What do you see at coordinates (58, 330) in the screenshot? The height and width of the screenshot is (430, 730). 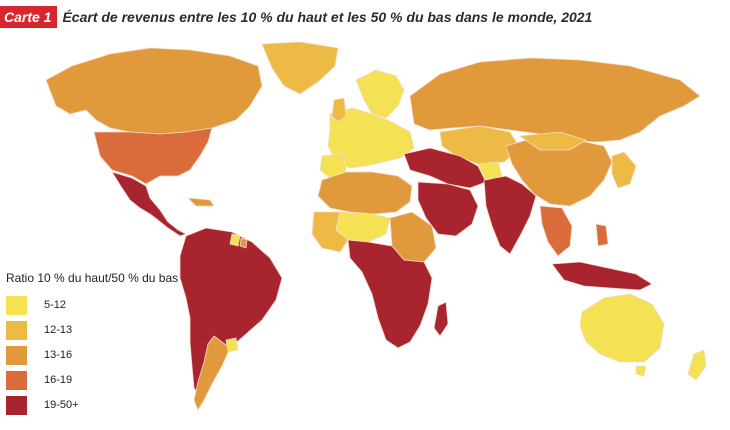 I see `legend-label: 12-13` at bounding box center [58, 330].